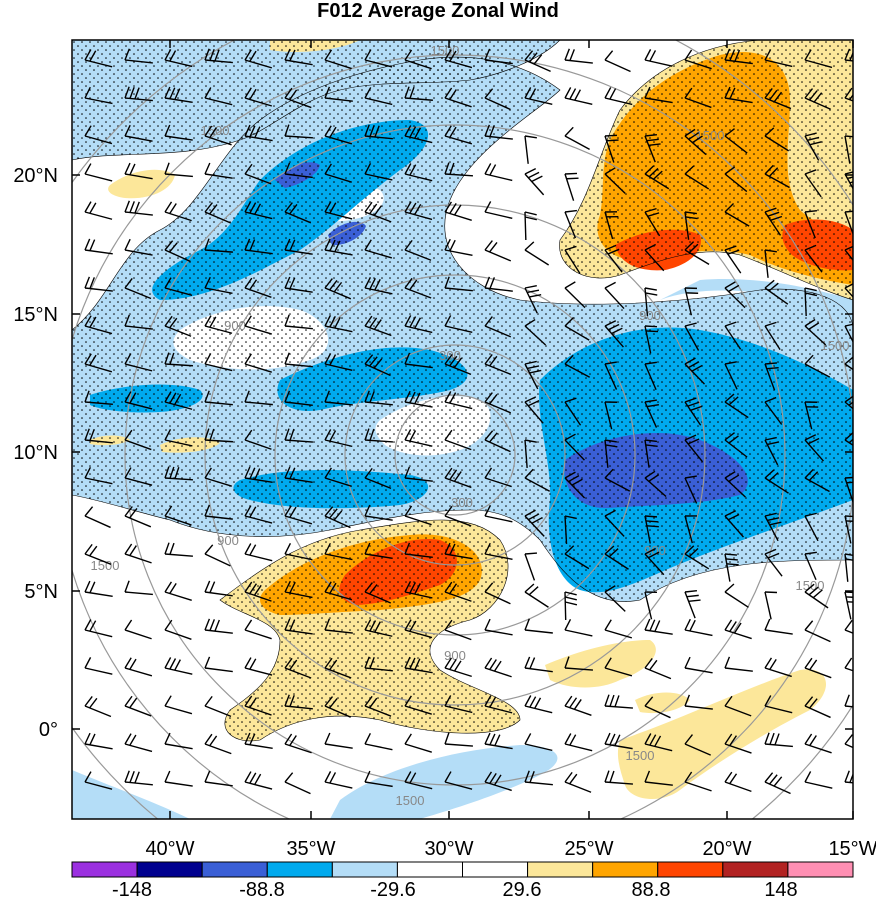 The width and height of the screenshot is (876, 900). I want to click on range-ring-label: 900, so click(650, 315).